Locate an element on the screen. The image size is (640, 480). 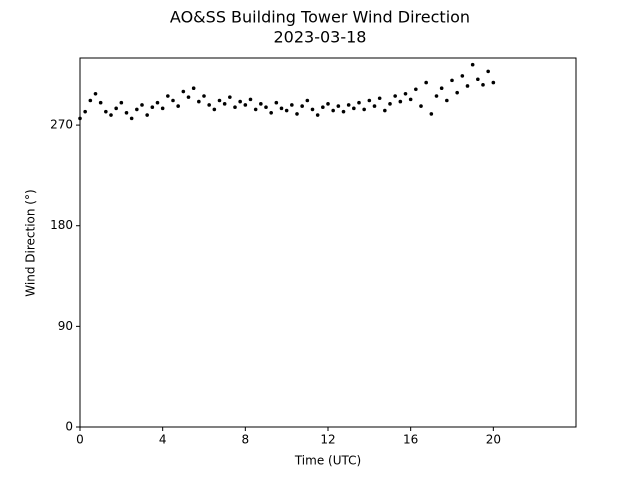
x-axis-label: Time (UTC) is located at coordinates (327, 461).